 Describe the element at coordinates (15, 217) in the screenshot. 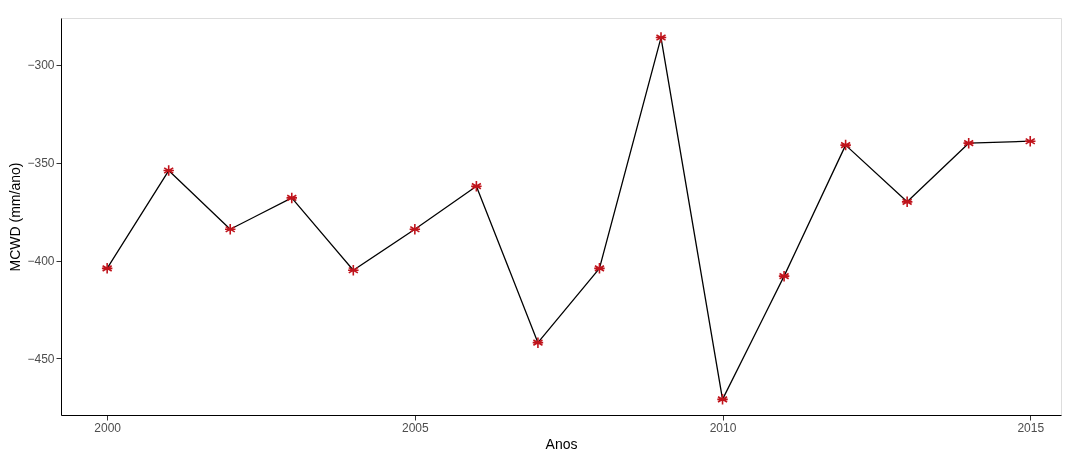

I see `y-axis-title: MCWD (mm/ano)` at that location.